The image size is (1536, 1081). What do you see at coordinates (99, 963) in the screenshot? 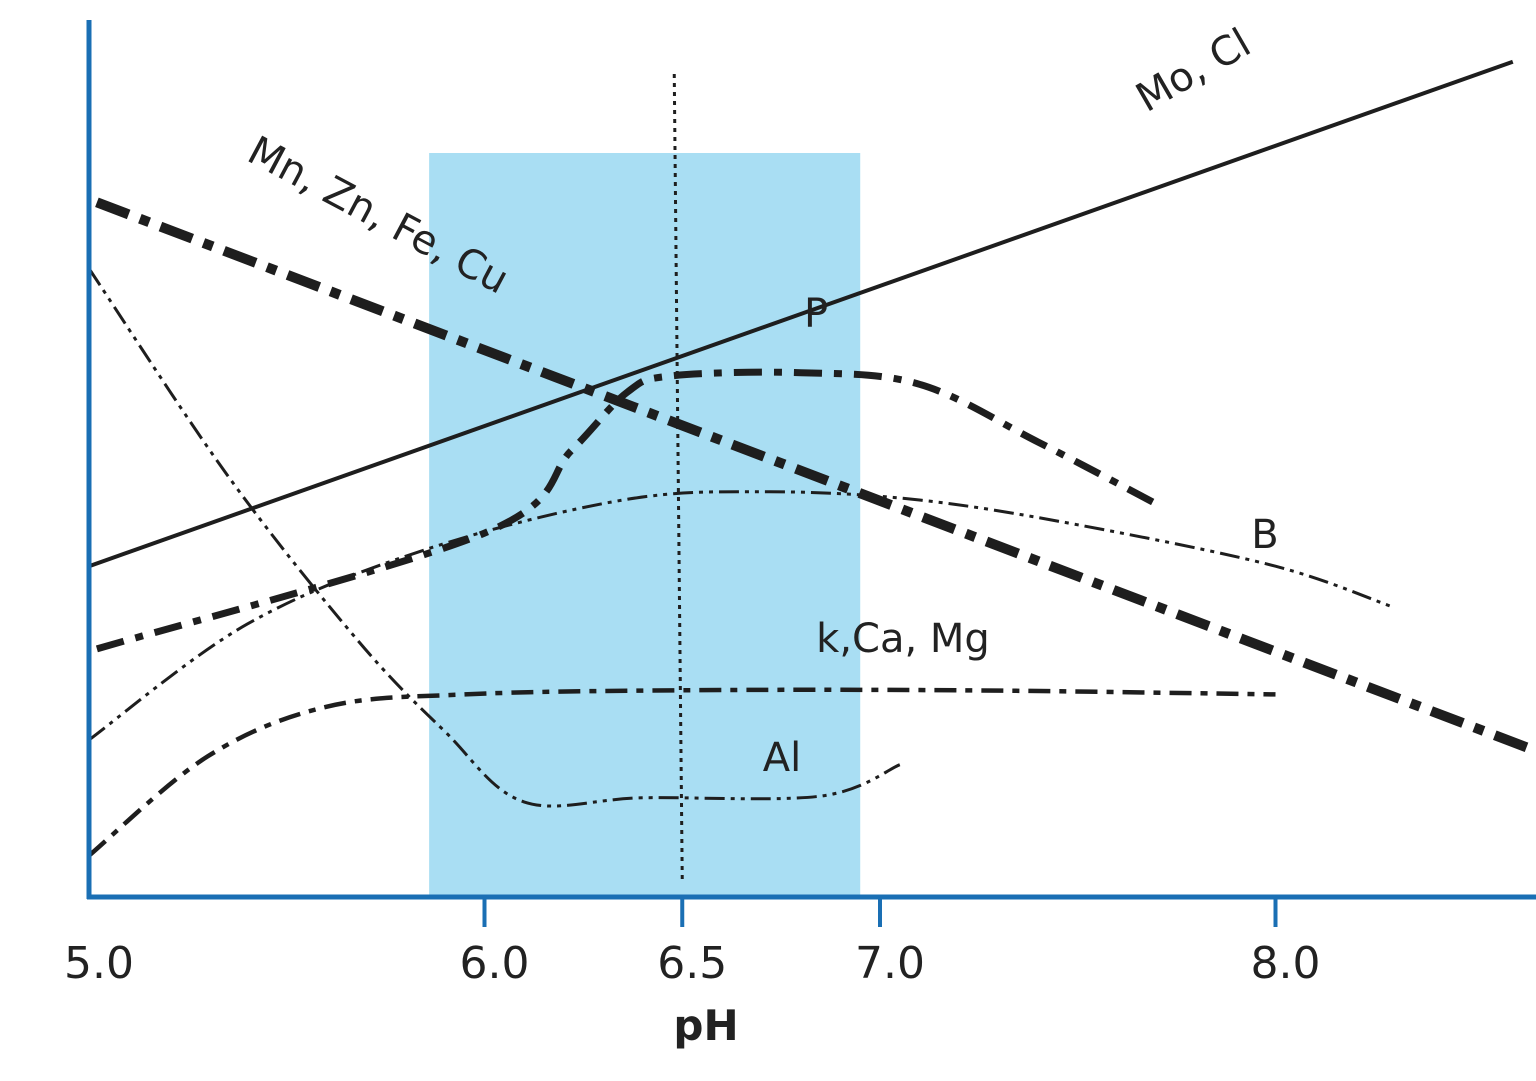
I see `x-tick-label: 5.0` at bounding box center [99, 963].